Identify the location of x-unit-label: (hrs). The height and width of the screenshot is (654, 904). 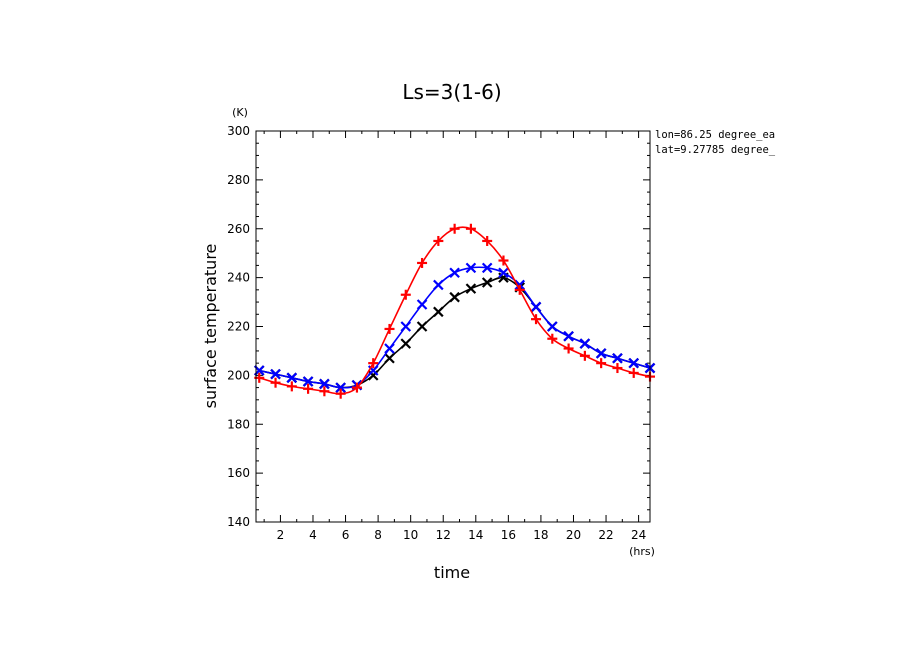
(642, 551).